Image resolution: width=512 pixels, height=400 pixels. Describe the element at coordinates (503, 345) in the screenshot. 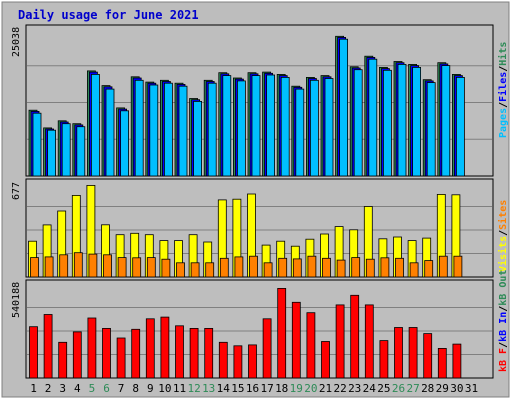

I see `legend-part-bottom-1: /` at that location.